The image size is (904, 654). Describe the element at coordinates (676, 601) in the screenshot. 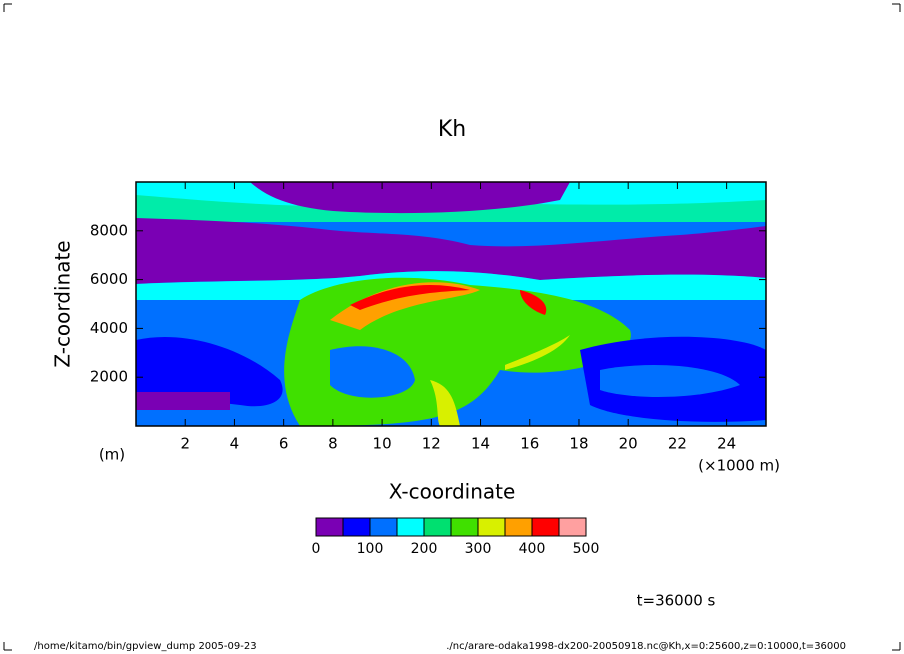

I see `annotation: t=36000 s` at that location.